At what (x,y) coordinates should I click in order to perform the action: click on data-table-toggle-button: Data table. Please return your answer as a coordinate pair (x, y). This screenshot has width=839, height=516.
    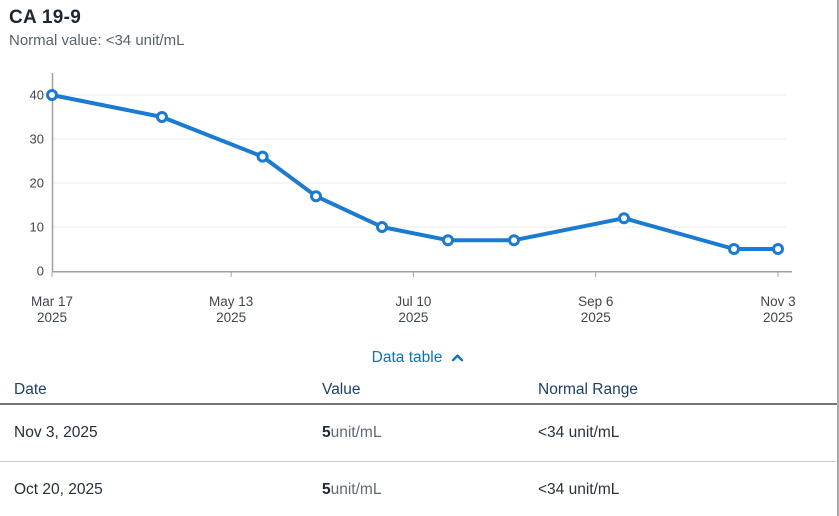
    Looking at the image, I should click on (419, 358).